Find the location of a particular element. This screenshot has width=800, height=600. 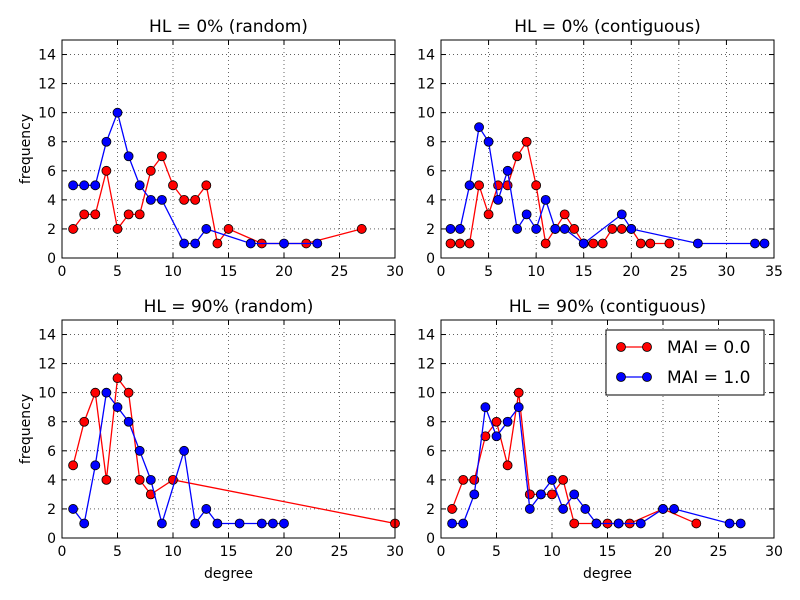

chart-title: HL = 0% (random) is located at coordinates (228, 27).